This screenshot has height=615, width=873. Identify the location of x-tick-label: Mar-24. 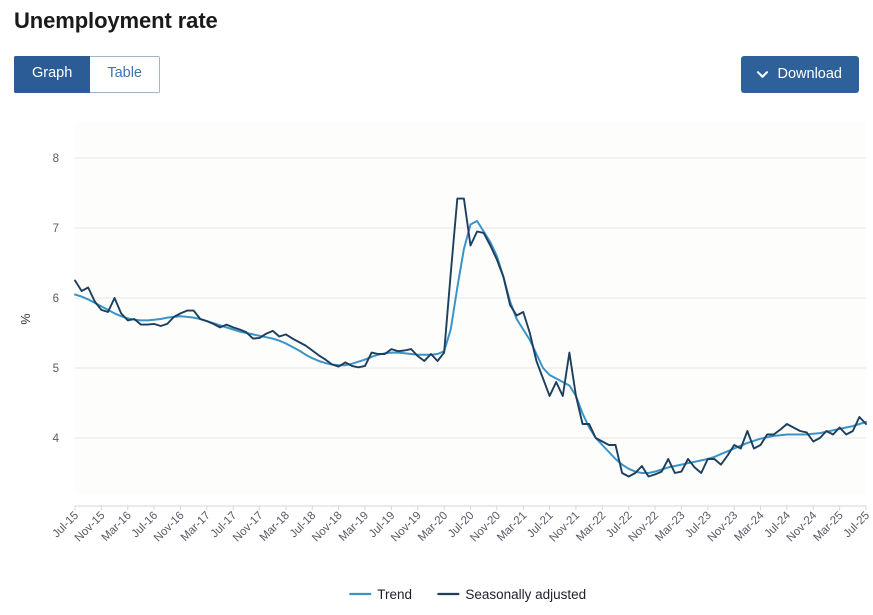
(749, 526).